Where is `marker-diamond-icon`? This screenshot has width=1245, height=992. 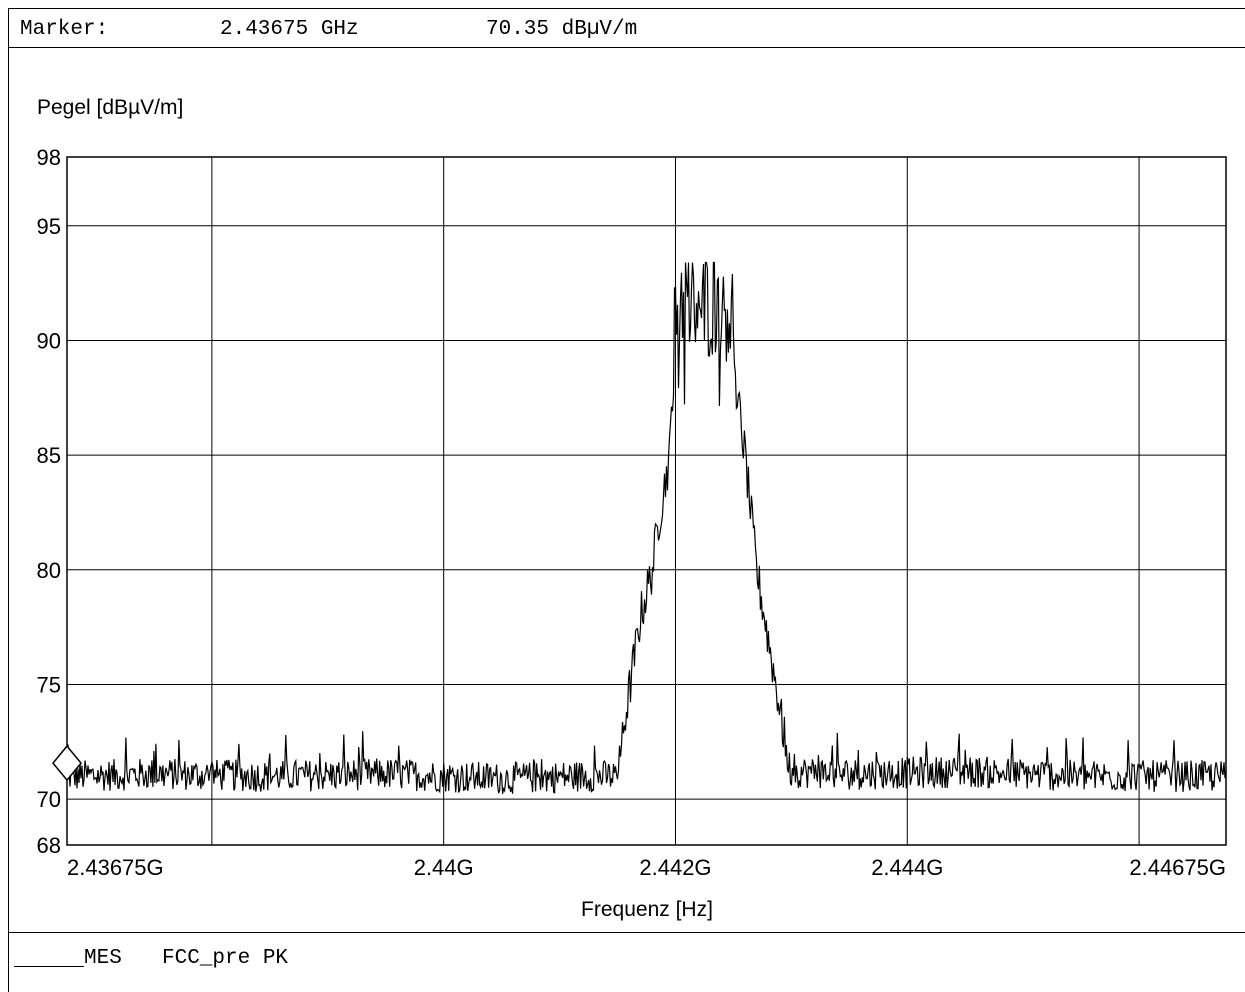 marker-diamond-icon is located at coordinates (67, 763).